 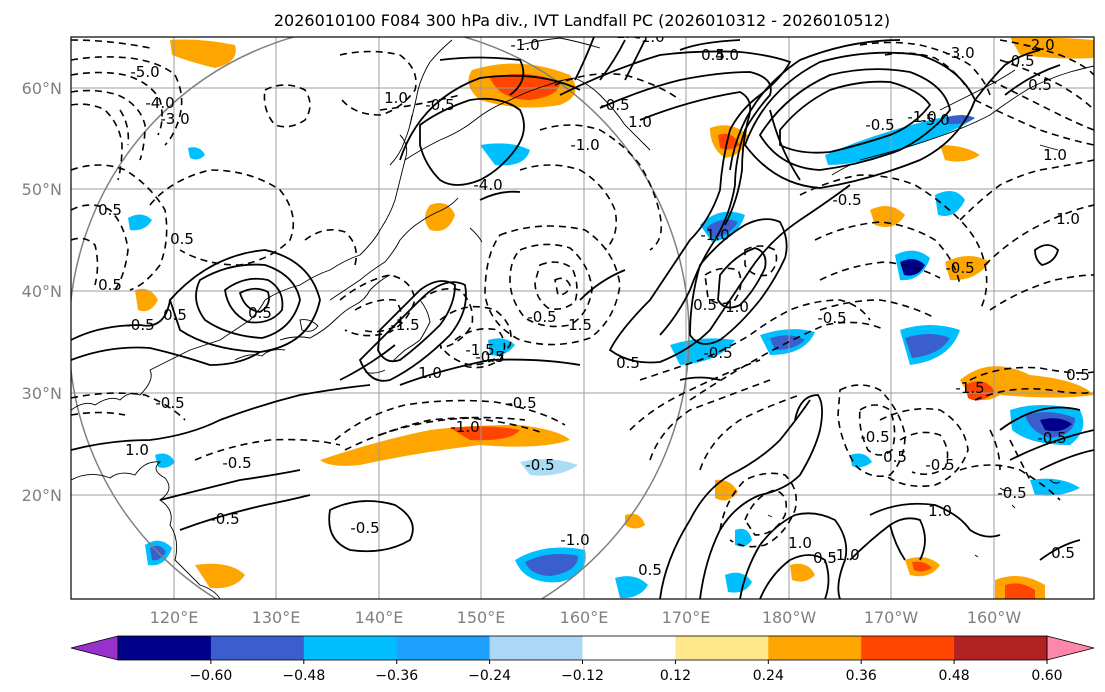 I want to click on colorbar-tick-label: 0.12, so click(x=675, y=676).